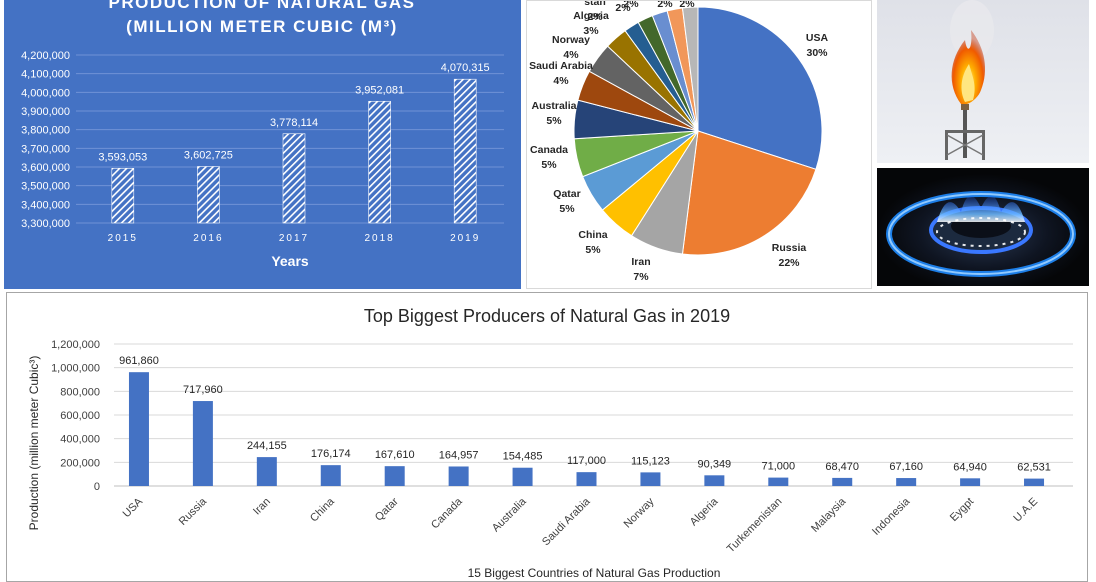 This screenshot has width=1096, height=582. Describe the element at coordinates (45, 75) in the screenshot. I see `y-tick-label: 4,100,000` at that location.